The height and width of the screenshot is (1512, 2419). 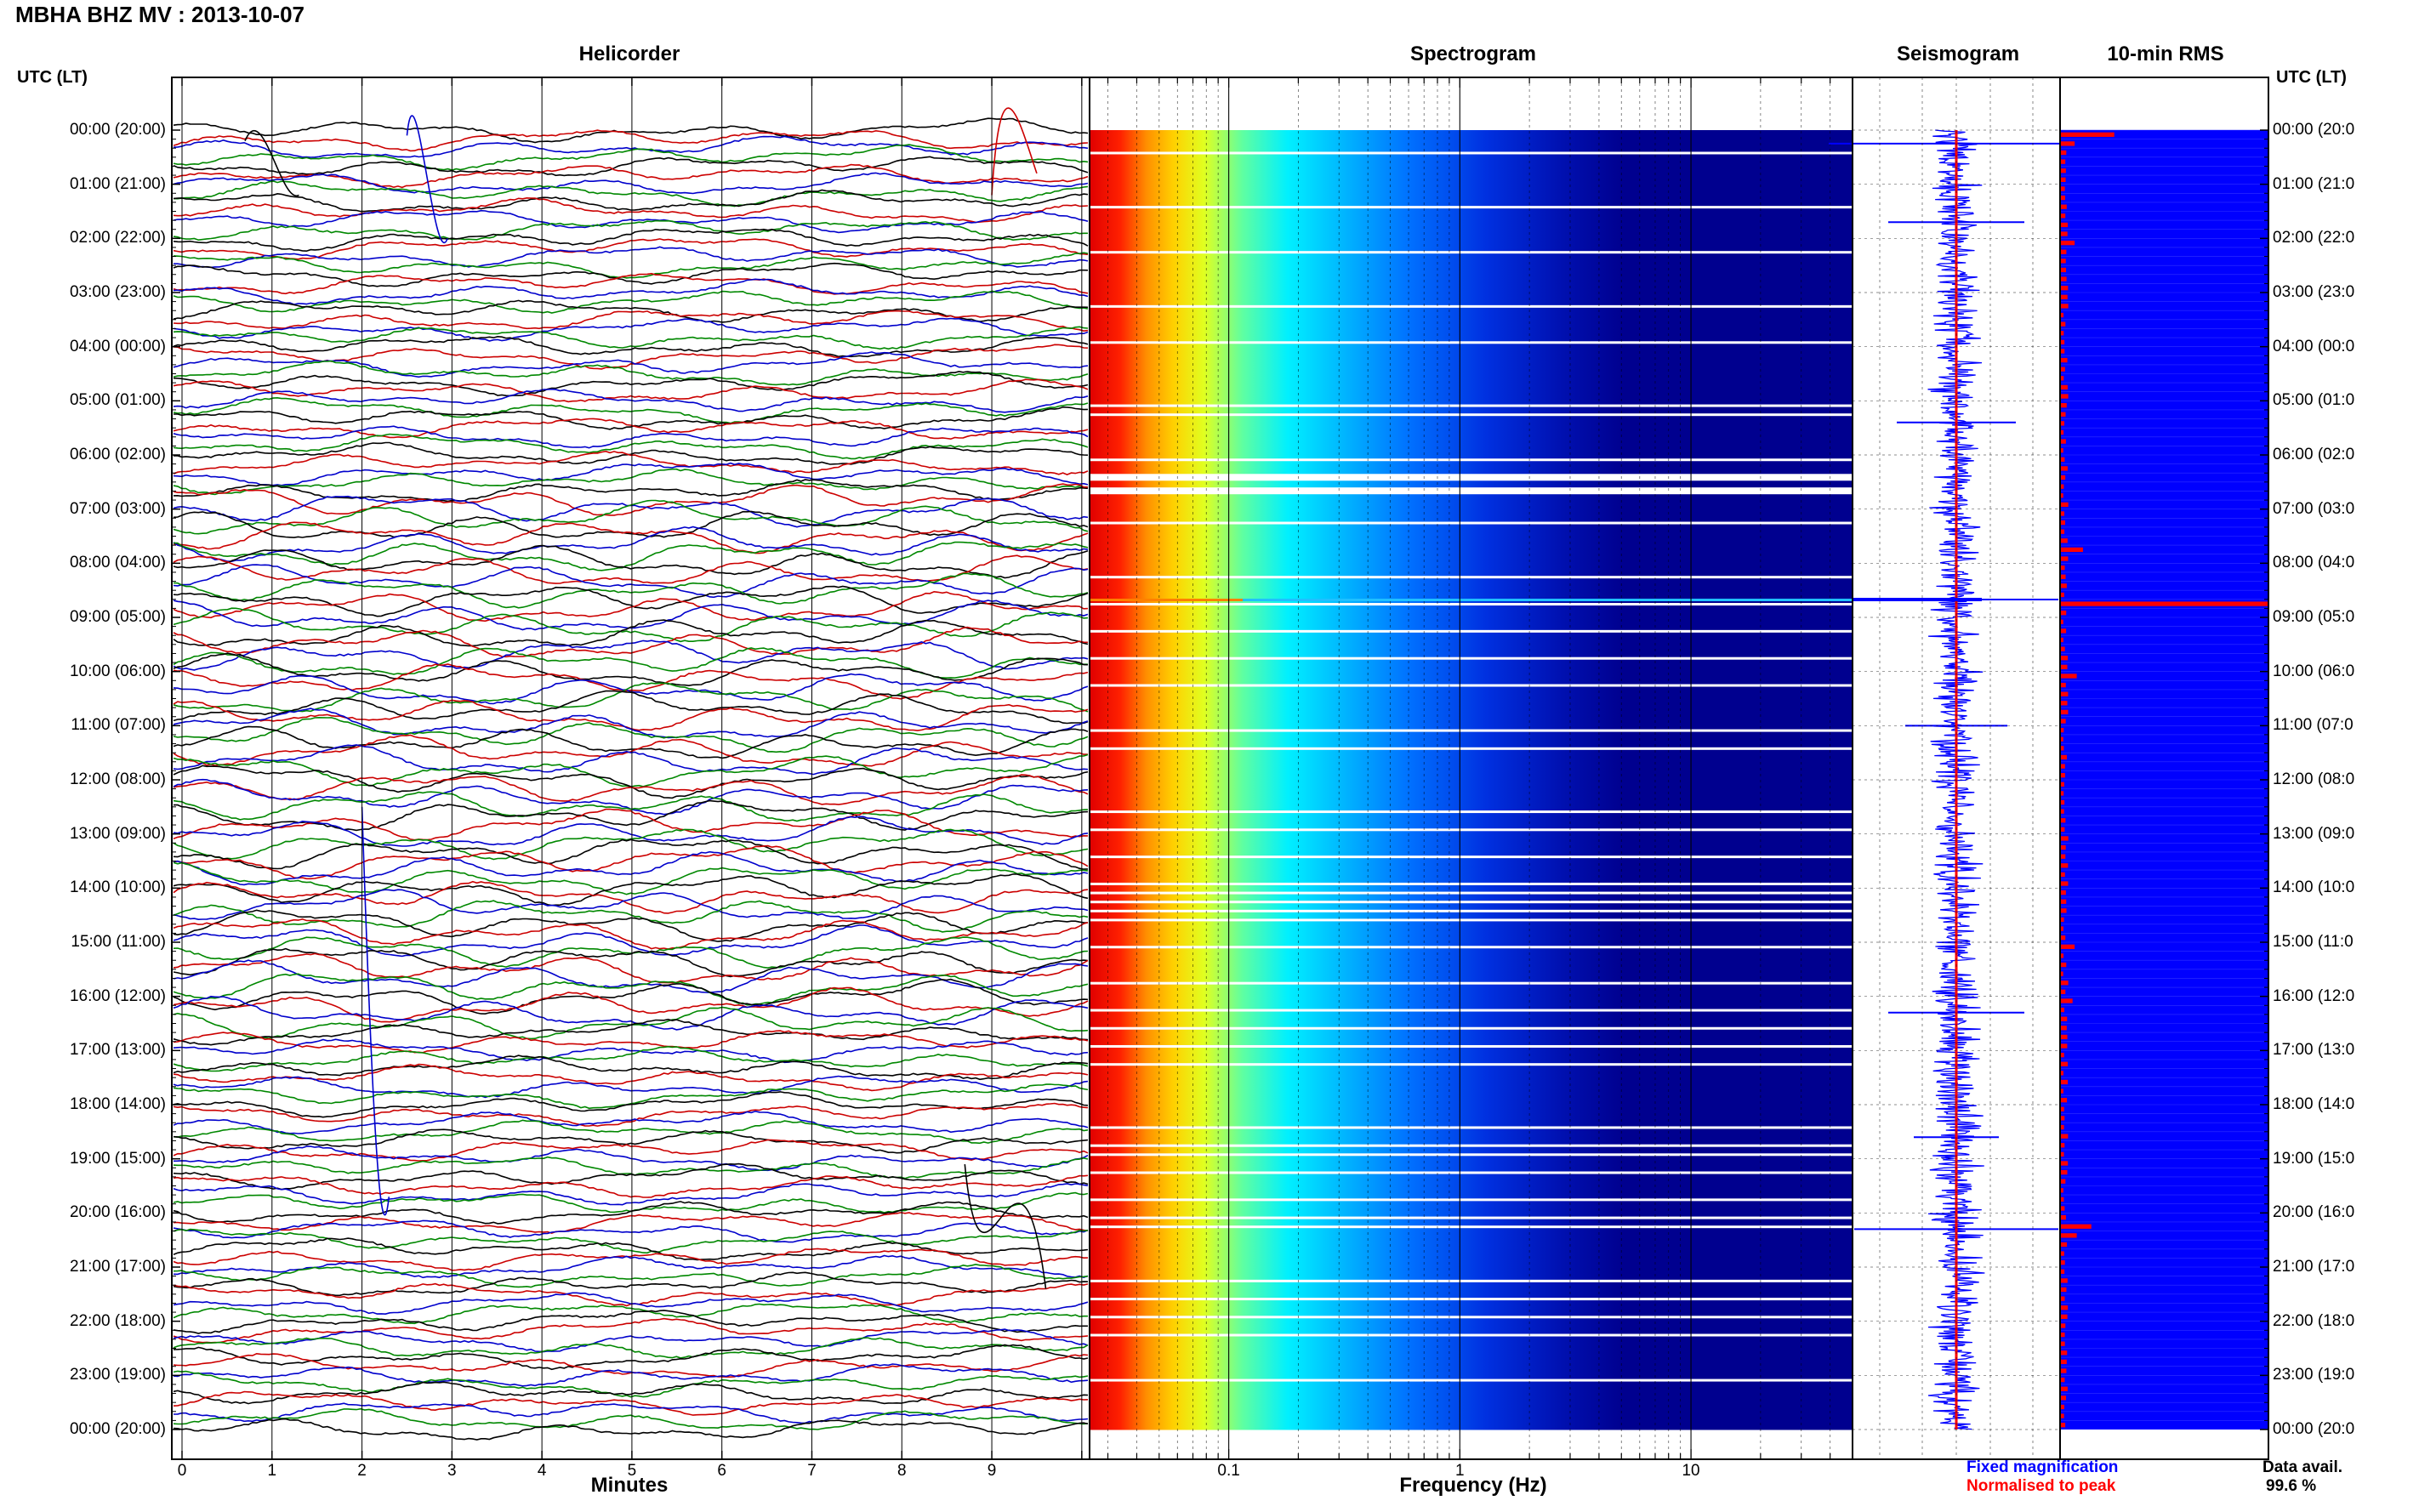 What do you see at coordinates (272, 1471) in the screenshot?
I see `minute-tick-label: 1` at bounding box center [272, 1471].